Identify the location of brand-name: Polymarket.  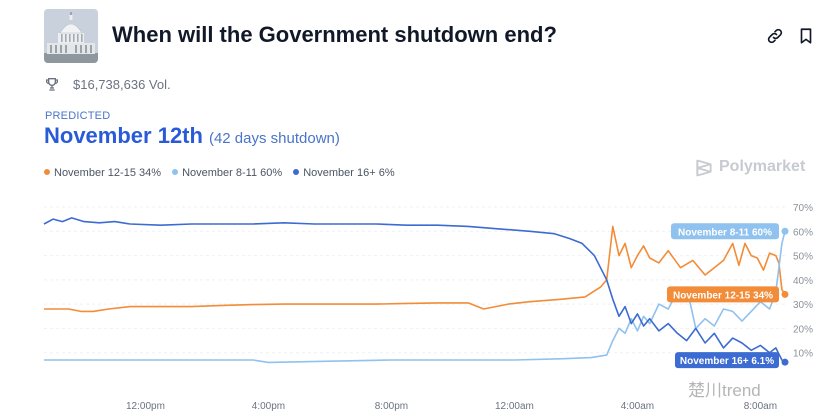
(762, 166).